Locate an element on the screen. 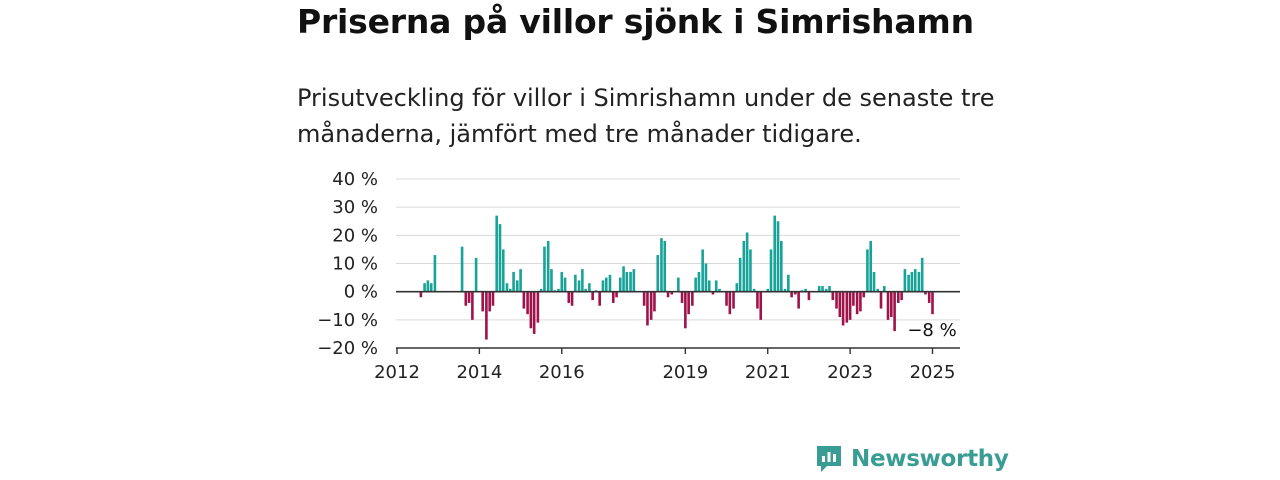 The width and height of the screenshot is (1280, 480). y-tick-label: 20 % is located at coordinates (355, 235).